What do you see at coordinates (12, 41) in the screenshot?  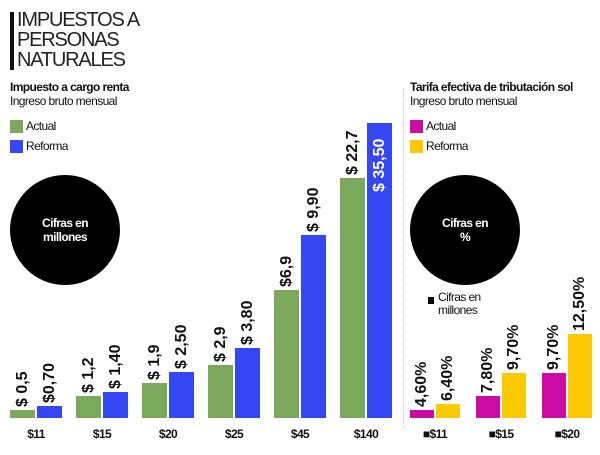 I see `title-bar` at bounding box center [12, 41].